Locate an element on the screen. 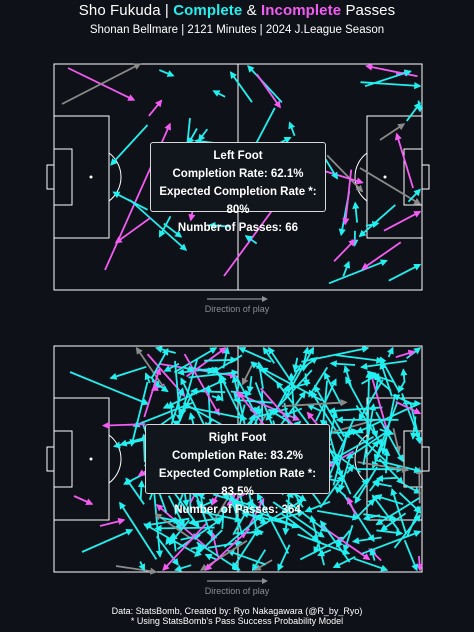 The image size is (474, 632). direction-label-left: Direction of play is located at coordinates (237, 309).